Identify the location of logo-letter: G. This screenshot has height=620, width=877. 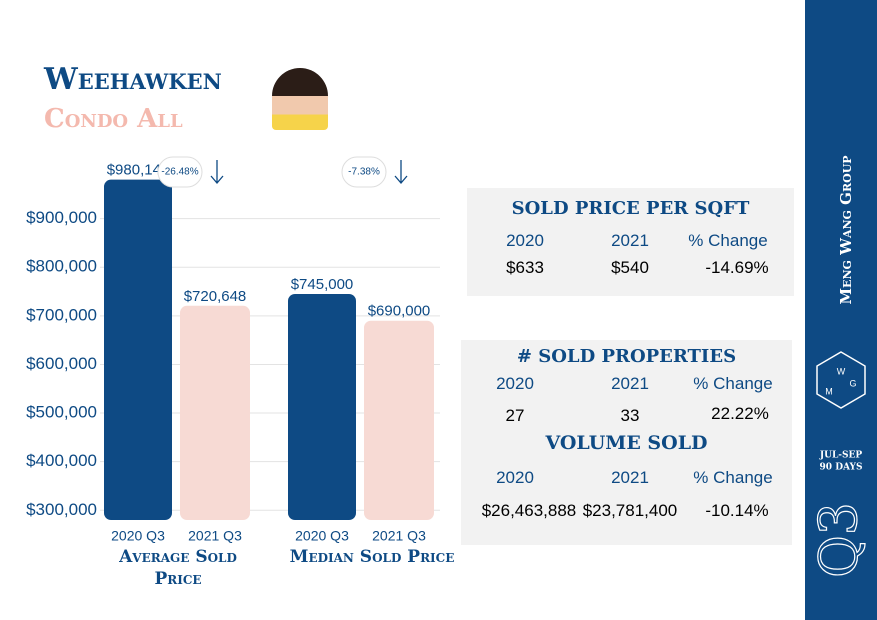
(852, 383).